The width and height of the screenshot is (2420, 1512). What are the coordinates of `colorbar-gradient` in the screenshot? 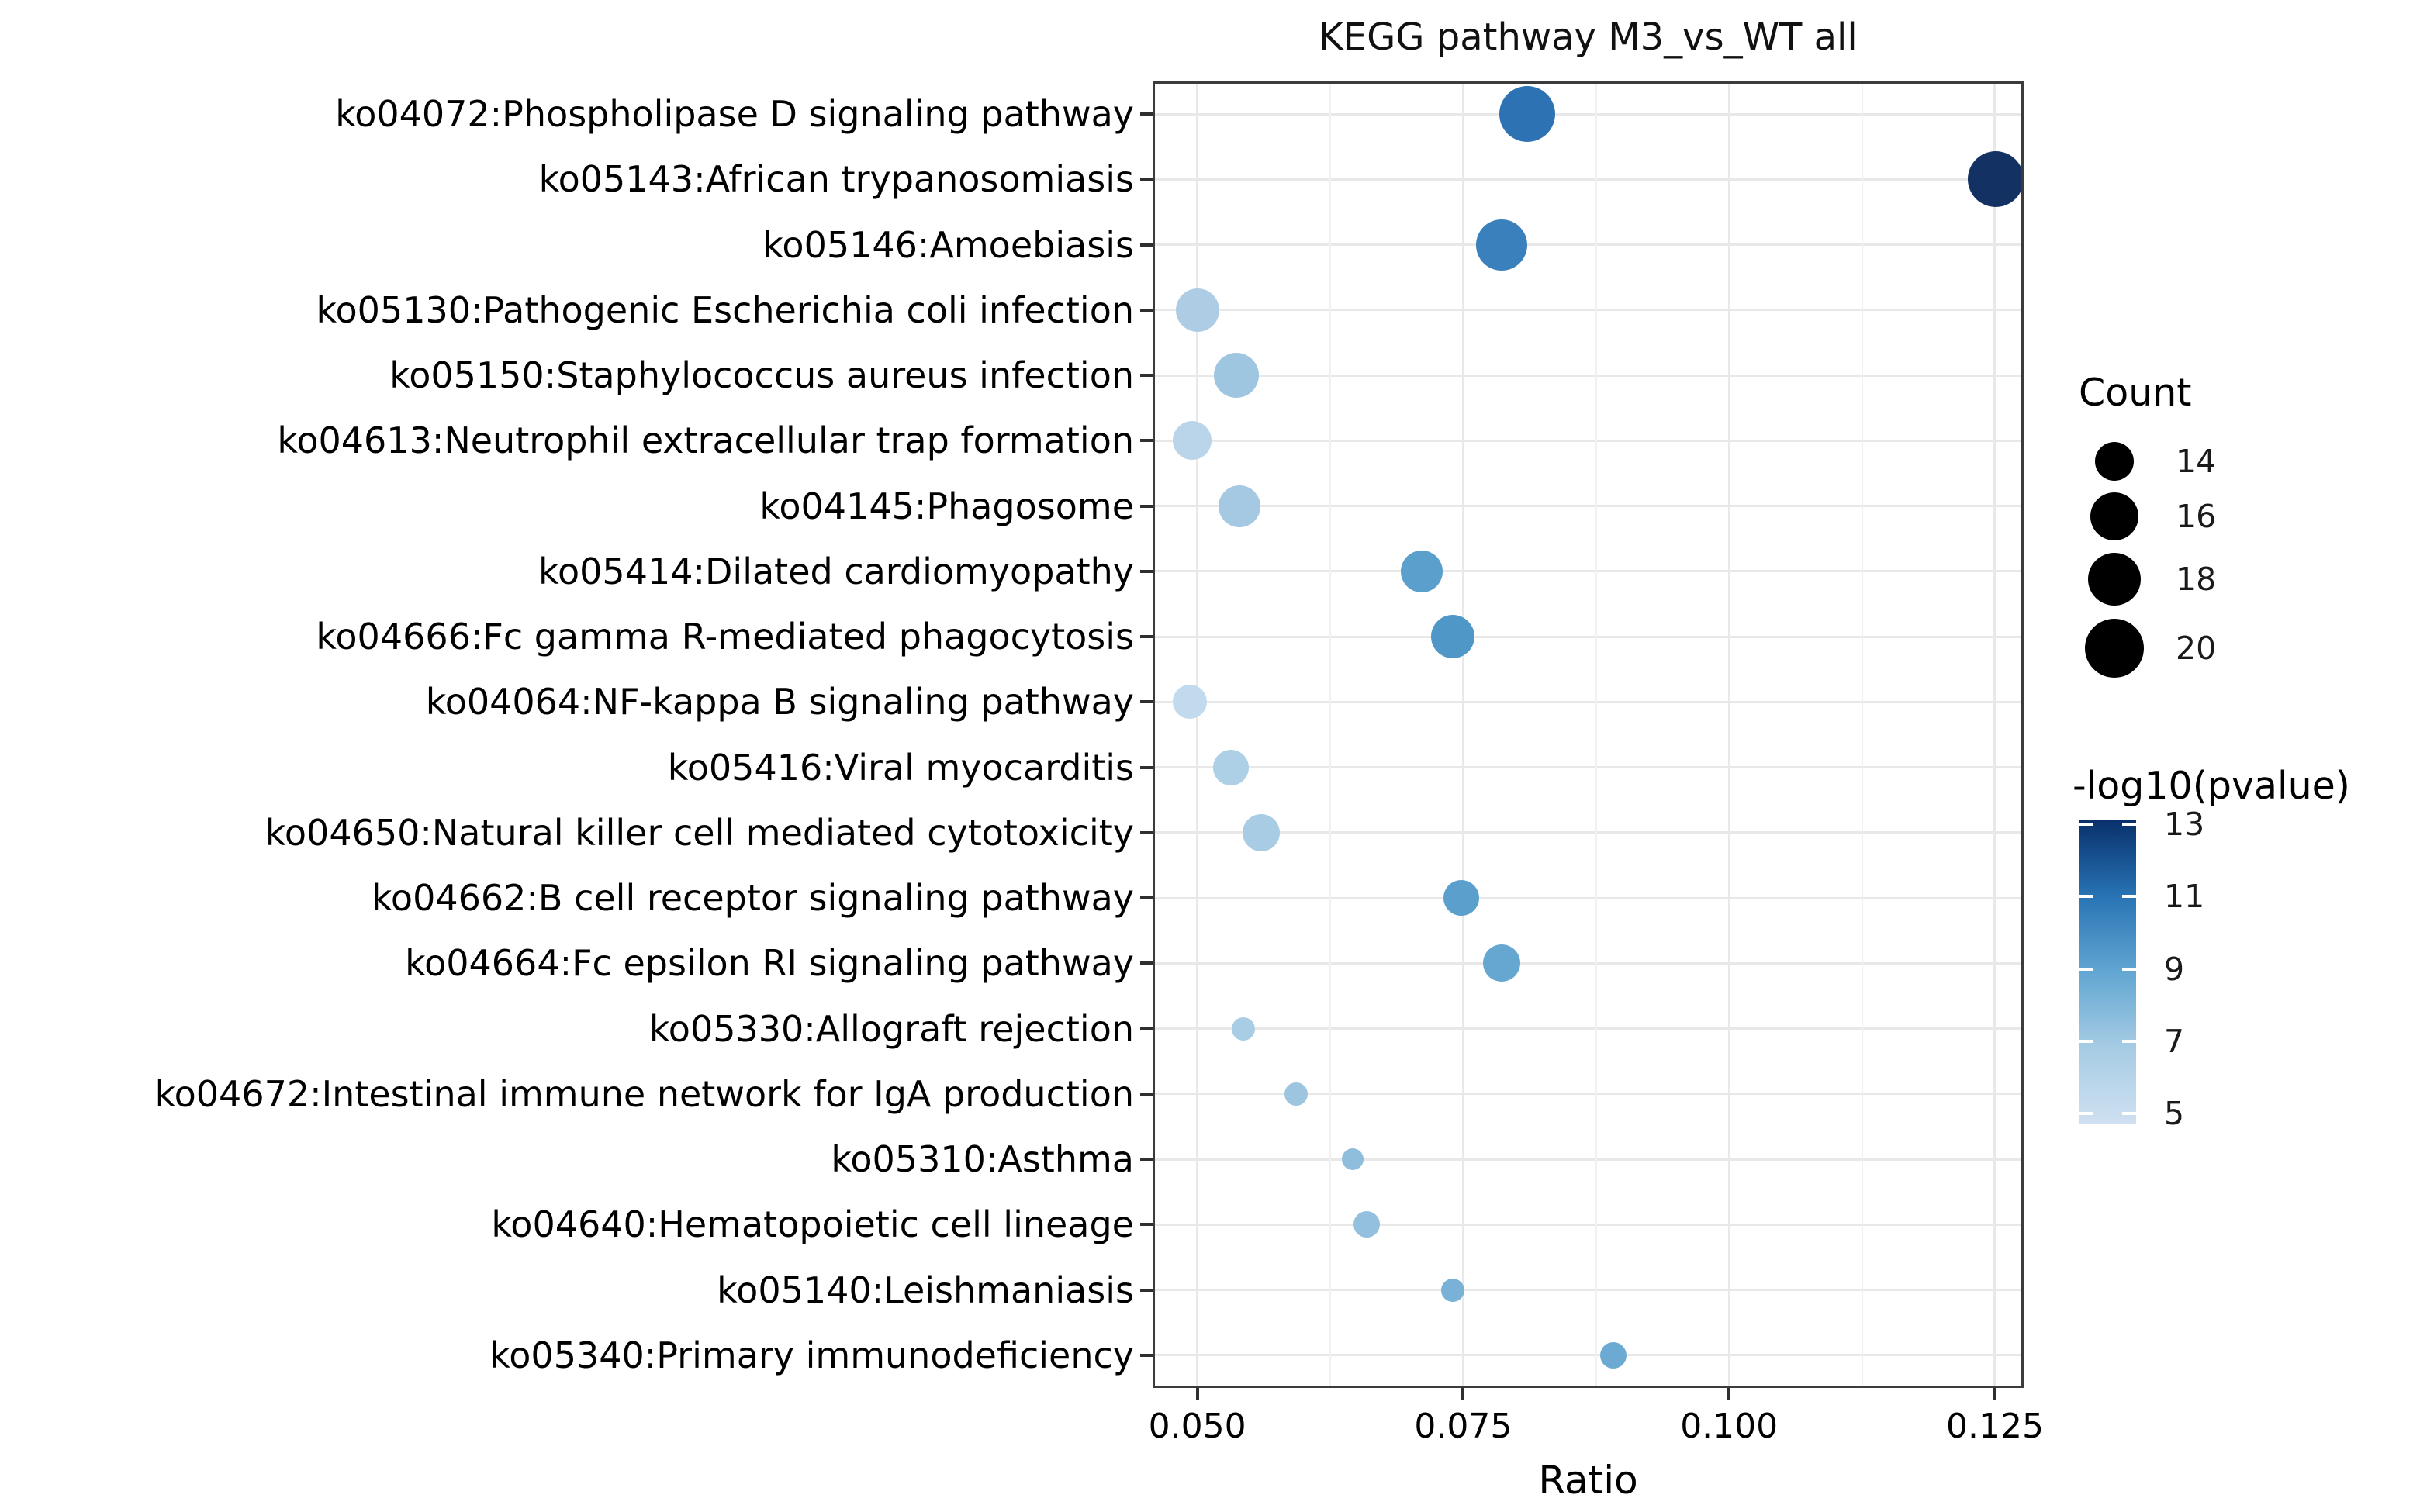 It's located at (2107, 972).